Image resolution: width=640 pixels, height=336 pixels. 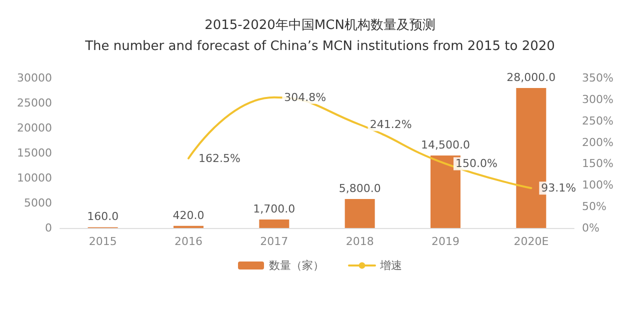 I want to click on y2-tick-label: 0%, so click(x=591, y=228).